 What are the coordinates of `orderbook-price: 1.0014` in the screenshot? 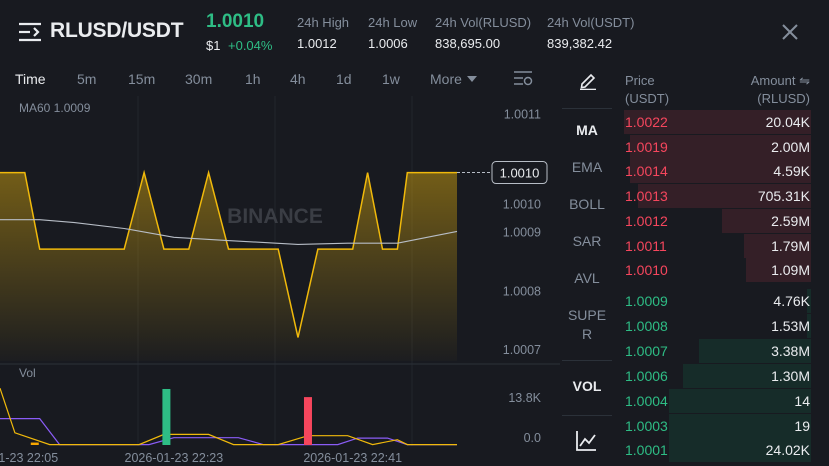 It's located at (646, 171).